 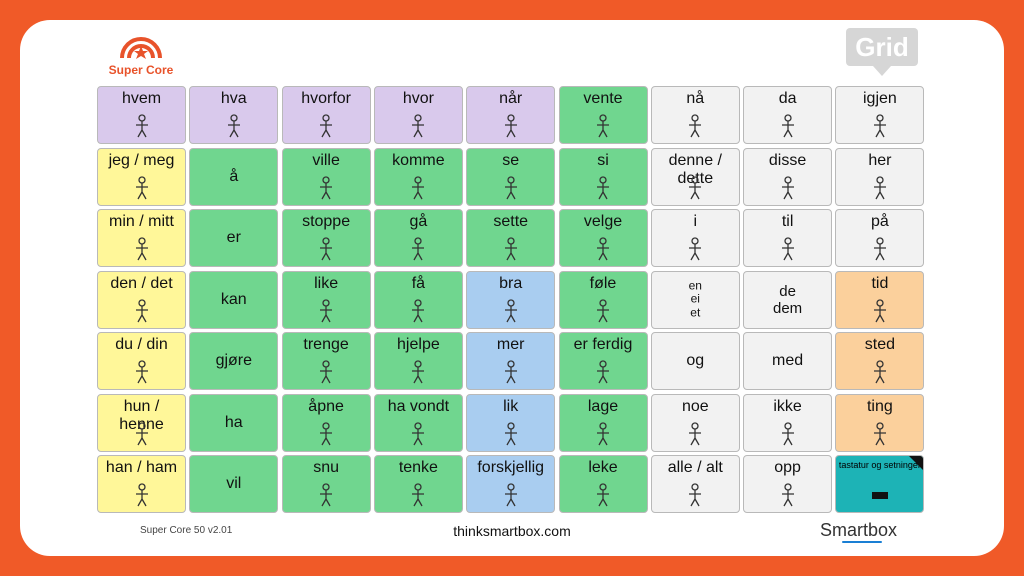 I want to click on grid-cell: da, so click(x=788, y=115).